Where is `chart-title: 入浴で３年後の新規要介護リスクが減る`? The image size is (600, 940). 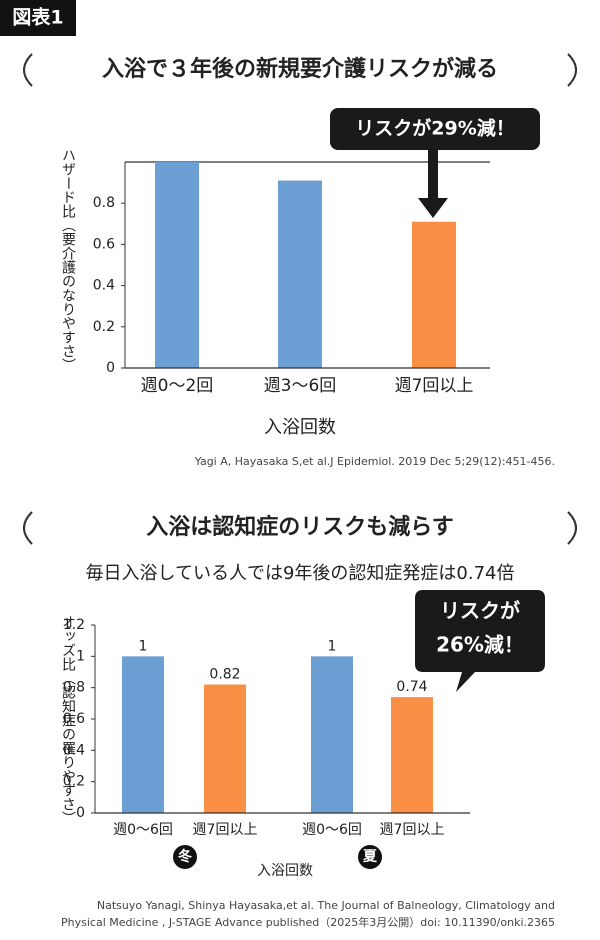
chart-title: 入浴で３年後の新規要介護リスクが減る is located at coordinates (300, 69).